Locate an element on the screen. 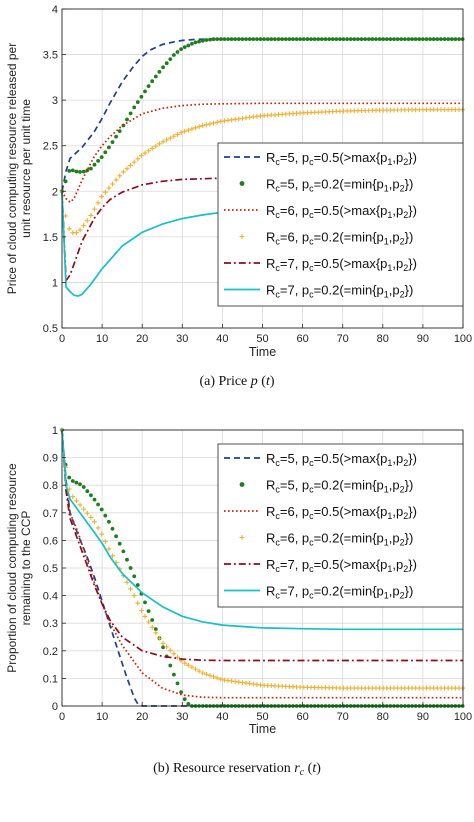 The width and height of the screenshot is (474, 822). legend-item: Rc=7, pc=0.5(>max{p1,p2}) is located at coordinates (320, 264).